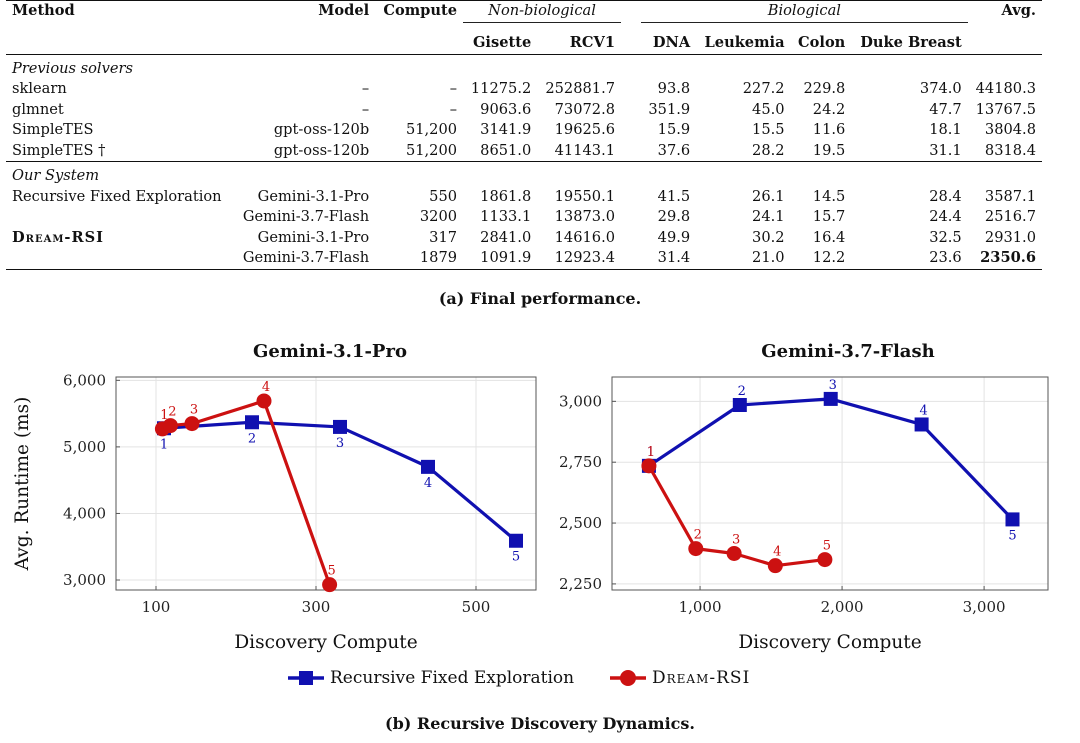  Describe the element at coordinates (117, 196) in the screenshot. I see `cell-method: Recursive Fixed Exploration` at that location.